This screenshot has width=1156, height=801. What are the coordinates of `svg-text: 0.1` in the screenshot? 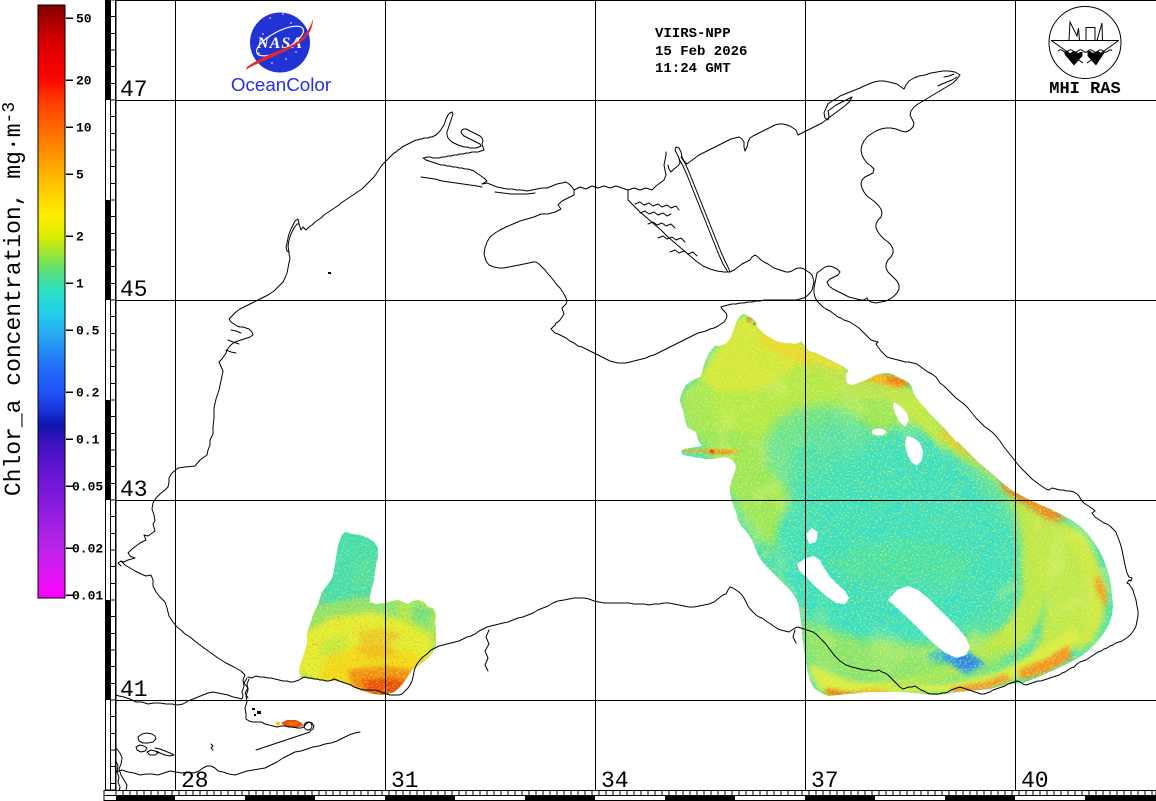 It's located at (88, 440).